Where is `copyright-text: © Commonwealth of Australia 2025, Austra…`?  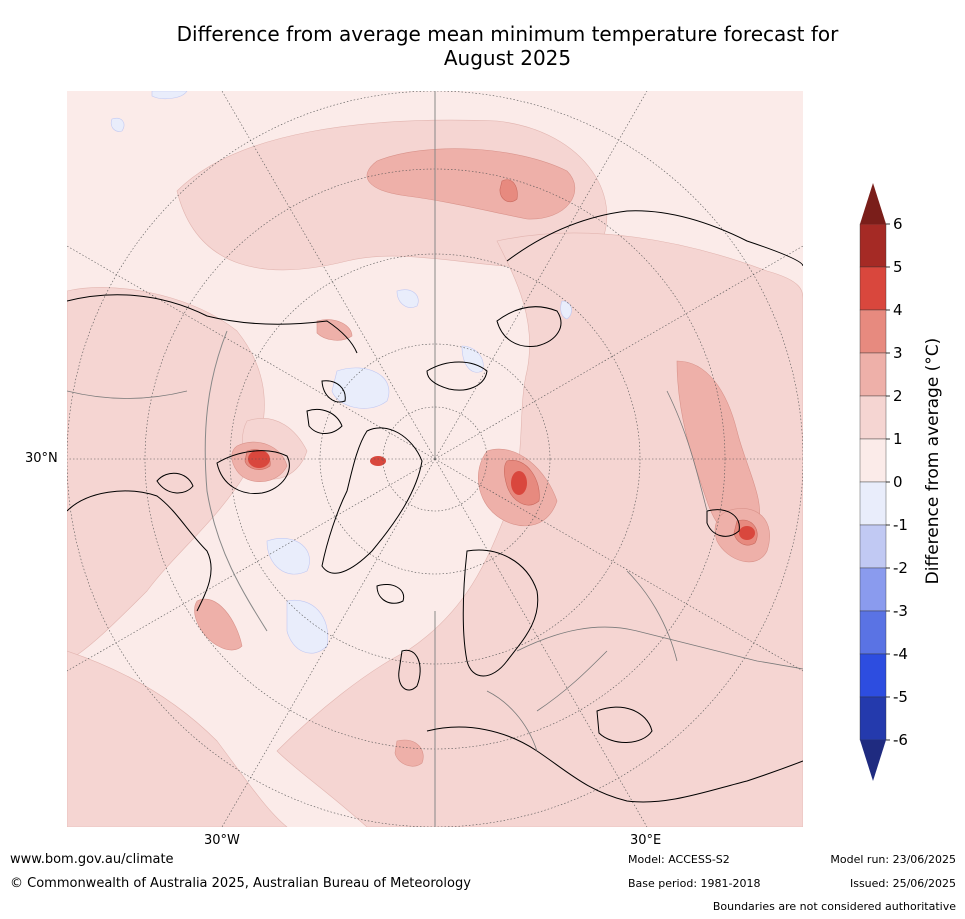
copyright-text: © Commonwealth of Australia 2025, Austra… is located at coordinates (240, 883).